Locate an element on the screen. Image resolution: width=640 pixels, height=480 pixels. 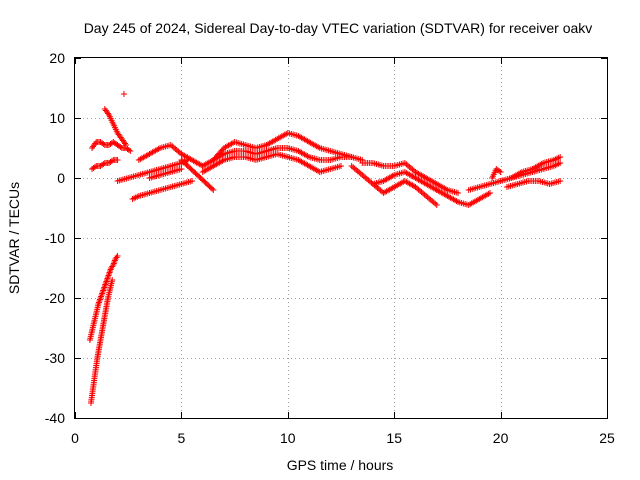
x-tick-label: 0 is located at coordinates (75, 438).